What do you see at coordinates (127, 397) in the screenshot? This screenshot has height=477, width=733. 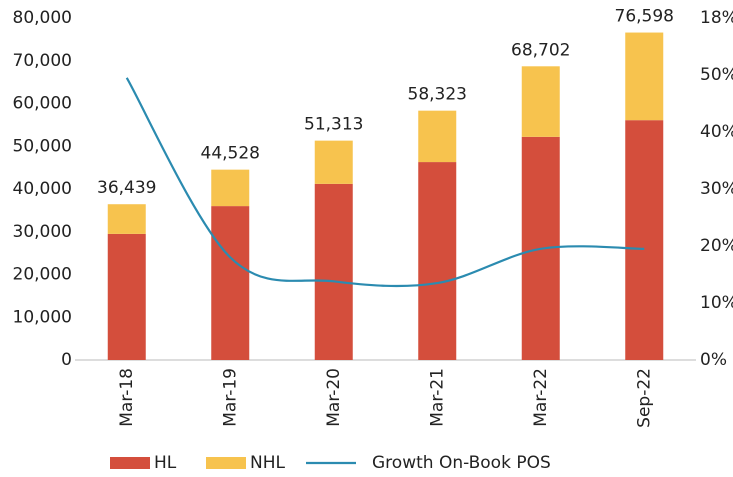 I see `x-tick-label: Mar-18` at bounding box center [127, 397].